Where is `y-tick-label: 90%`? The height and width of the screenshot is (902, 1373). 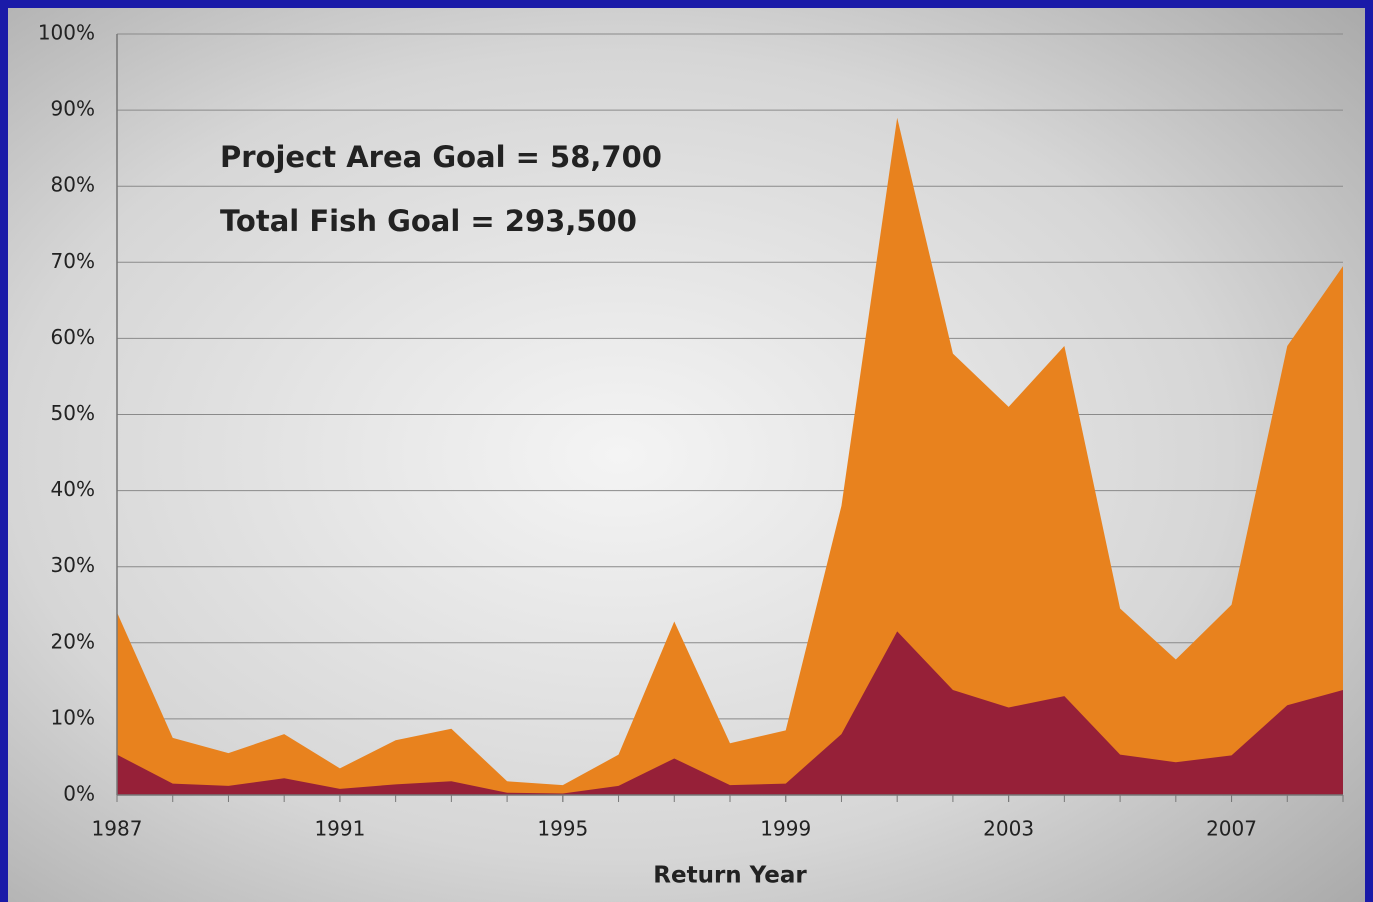
y-tick-label: 90% is located at coordinates (73, 109).